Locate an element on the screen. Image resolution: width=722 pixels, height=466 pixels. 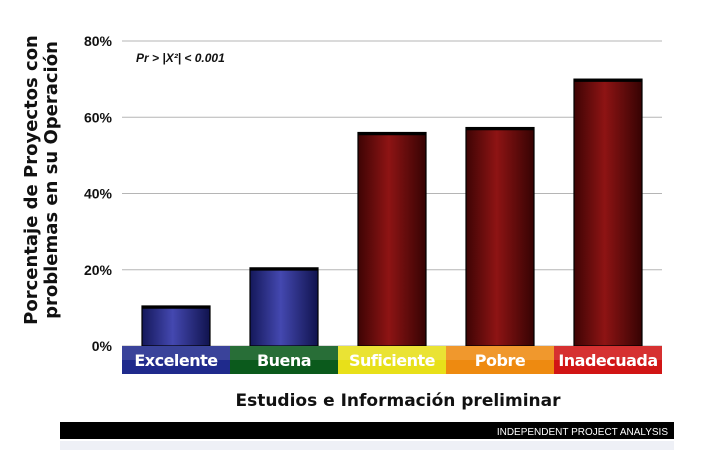
x-category-label: Pobre is located at coordinates (500, 360).